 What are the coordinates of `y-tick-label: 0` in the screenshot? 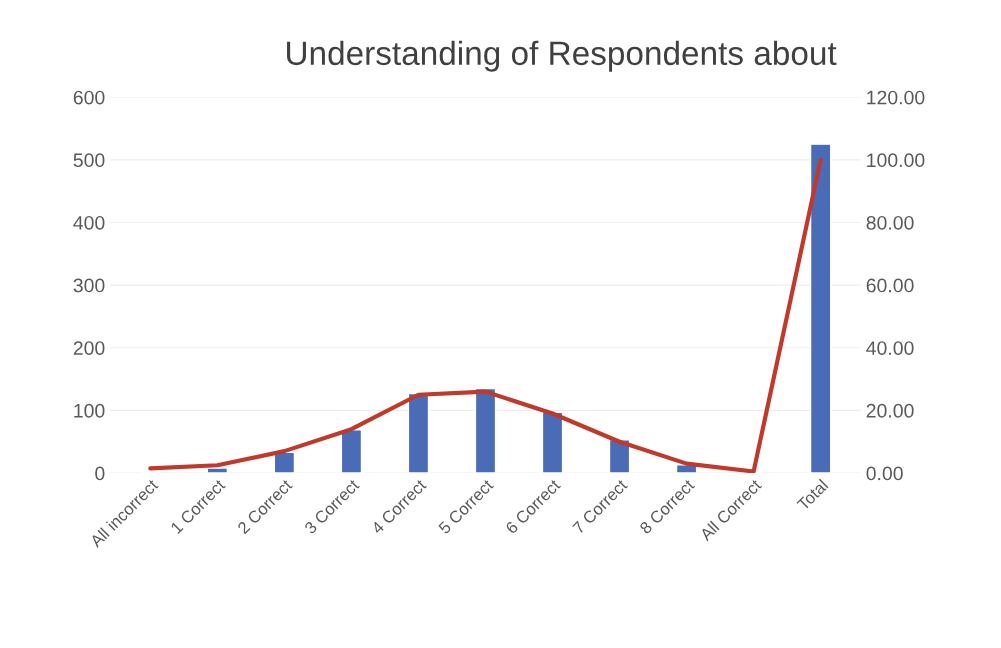 It's located at (100, 473).